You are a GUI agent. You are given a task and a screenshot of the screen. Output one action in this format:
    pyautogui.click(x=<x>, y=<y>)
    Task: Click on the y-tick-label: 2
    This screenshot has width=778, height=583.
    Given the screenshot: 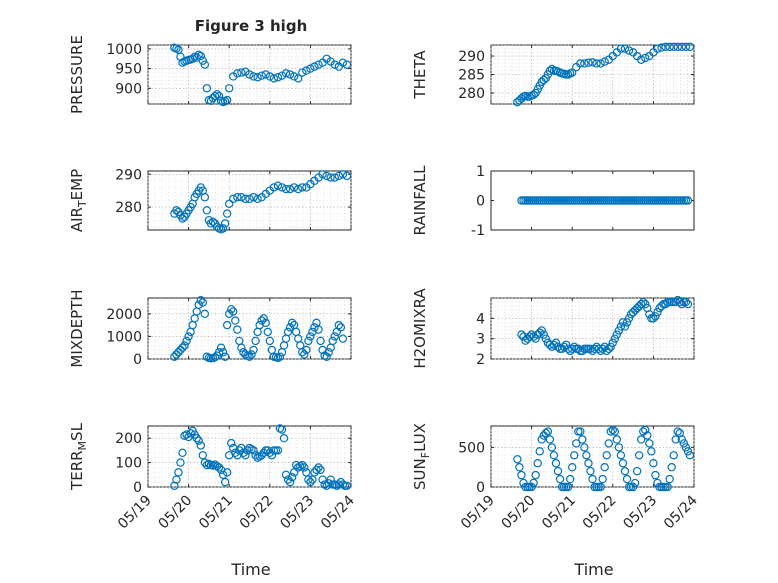 What is the action you would take?
    pyautogui.click(x=480, y=360)
    